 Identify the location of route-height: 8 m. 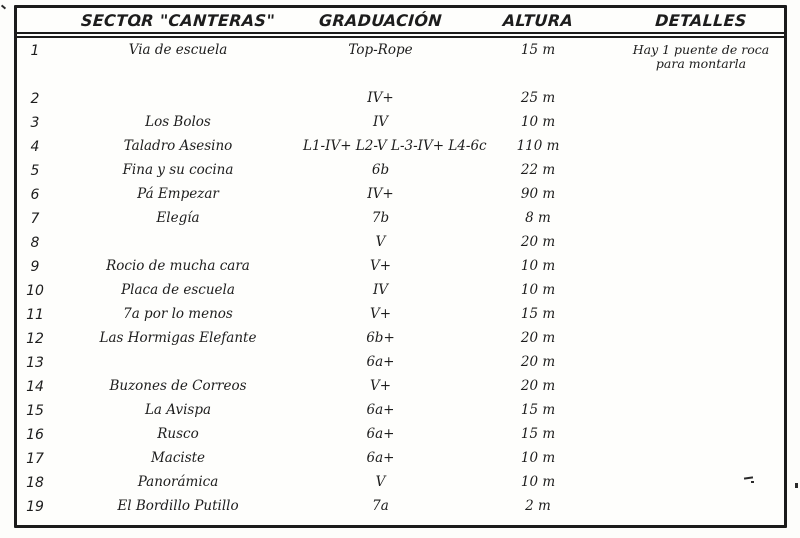
(538, 218).